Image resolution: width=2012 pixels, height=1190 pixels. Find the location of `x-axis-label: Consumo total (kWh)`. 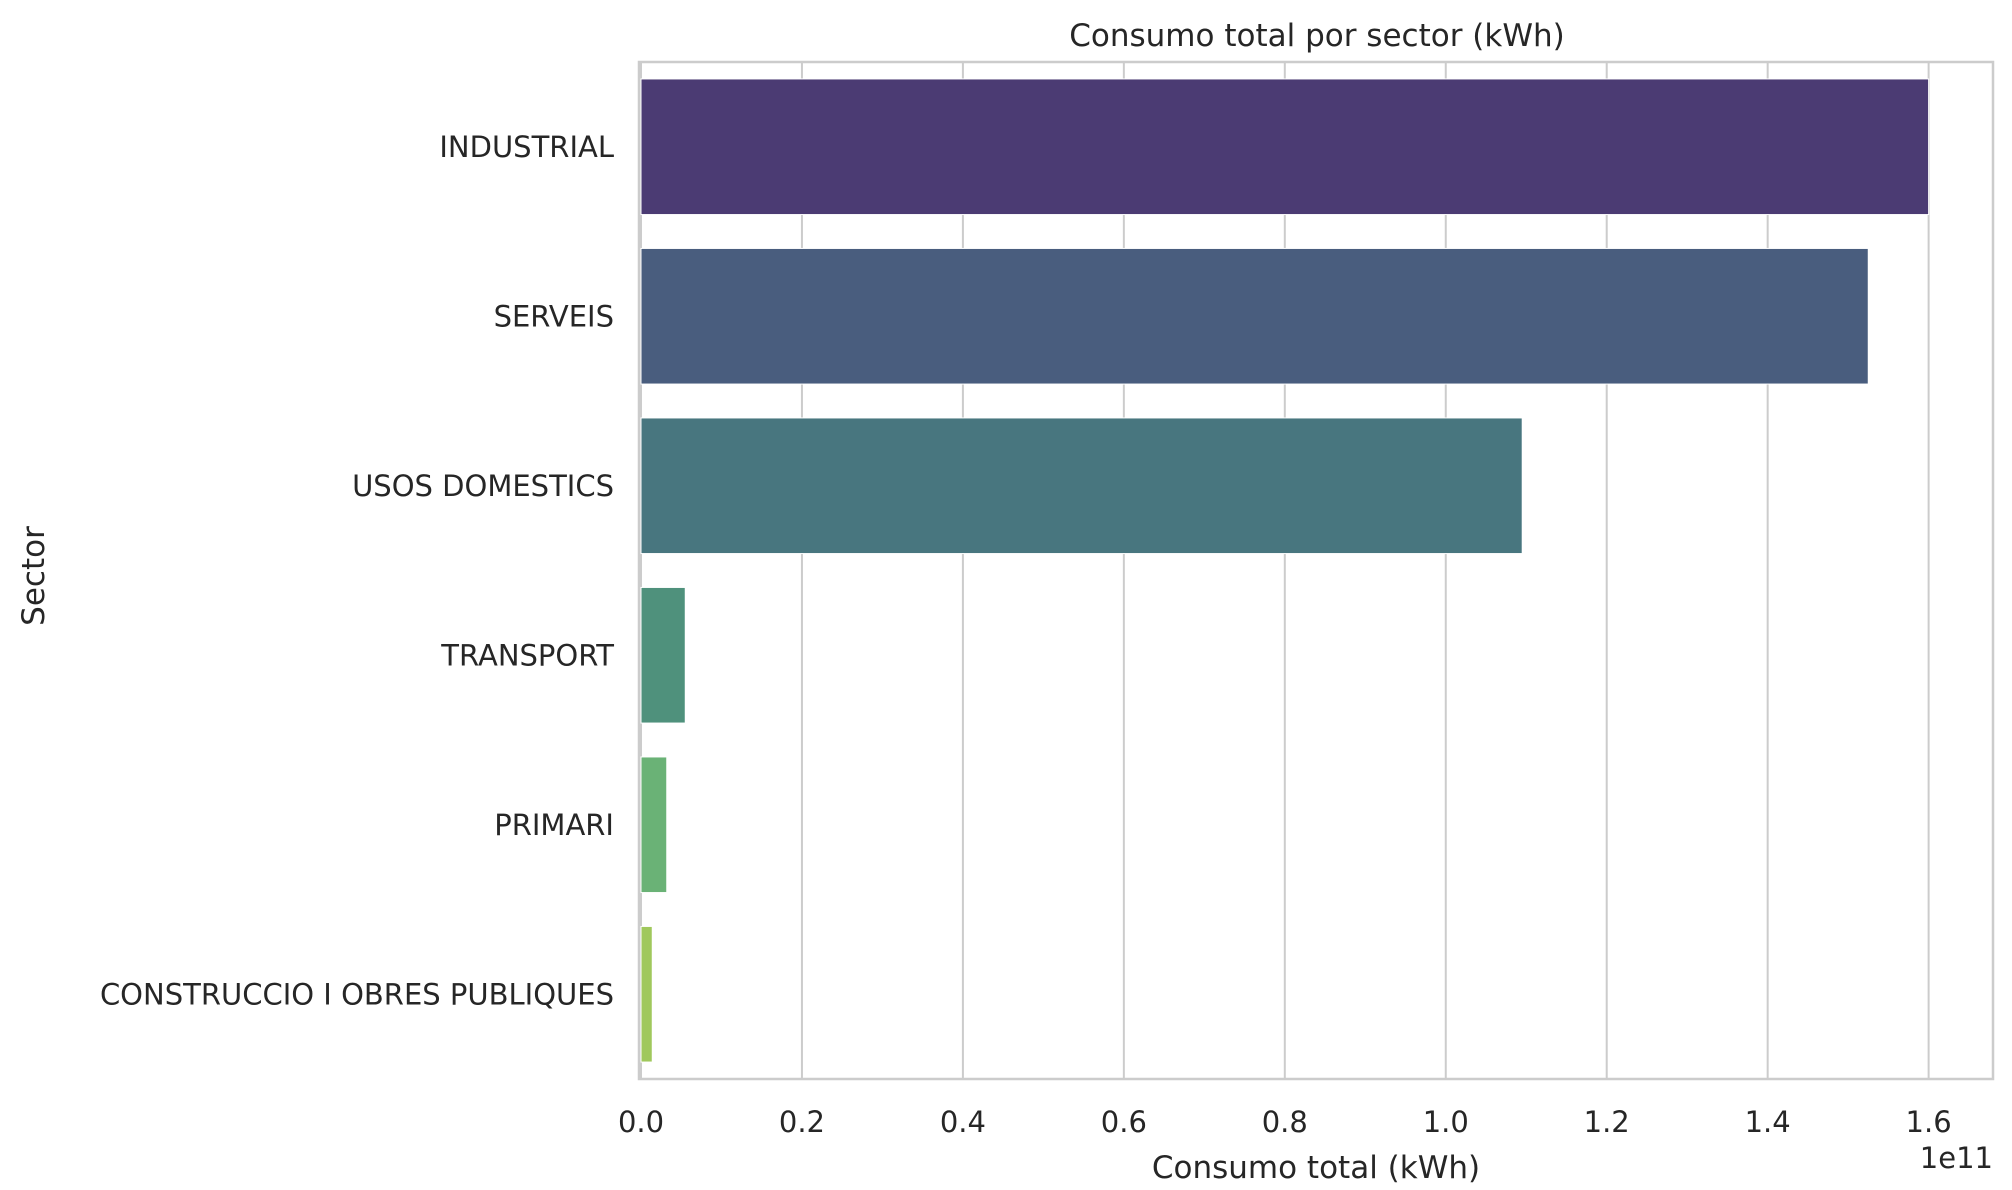

x-axis-label: Consumo total (kWh) is located at coordinates (1316, 1168).